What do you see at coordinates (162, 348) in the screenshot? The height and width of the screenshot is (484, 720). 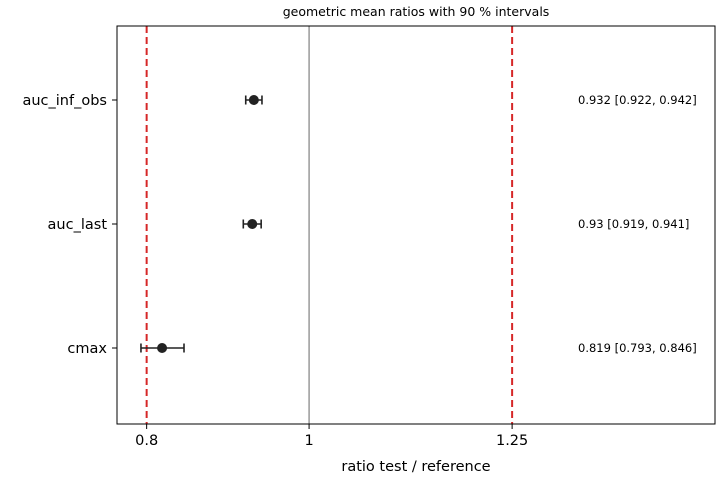 I see `point-marker-cmax` at bounding box center [162, 348].